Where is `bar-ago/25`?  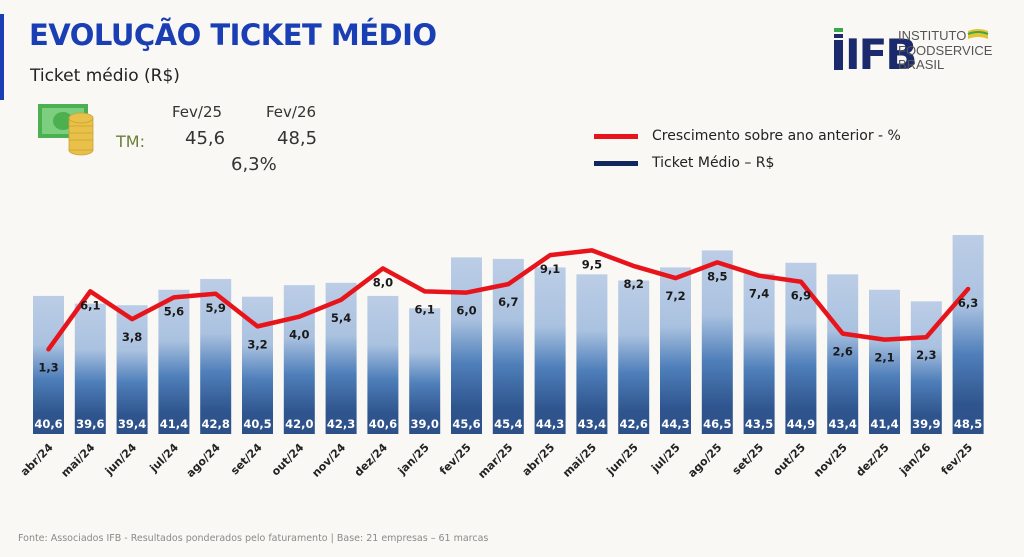 bar-ago/25 is located at coordinates (717, 342).